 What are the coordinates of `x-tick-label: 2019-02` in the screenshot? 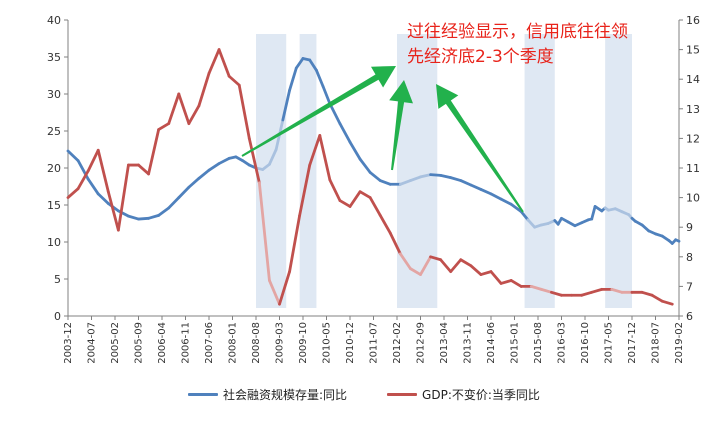 It's located at (679, 343).